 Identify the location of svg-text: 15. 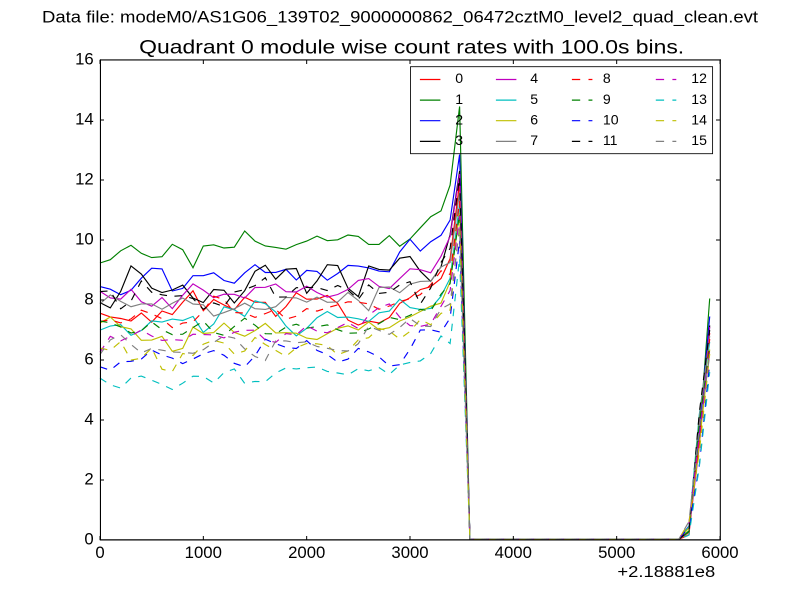
(699, 140).